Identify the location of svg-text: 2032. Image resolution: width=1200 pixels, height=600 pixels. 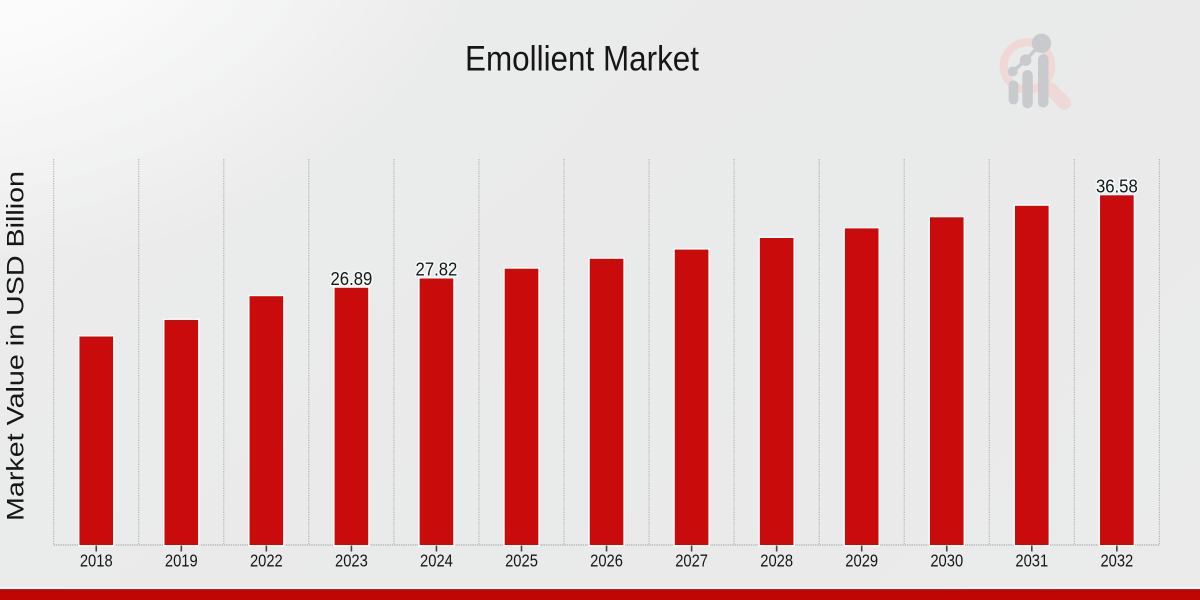
(1116, 560).